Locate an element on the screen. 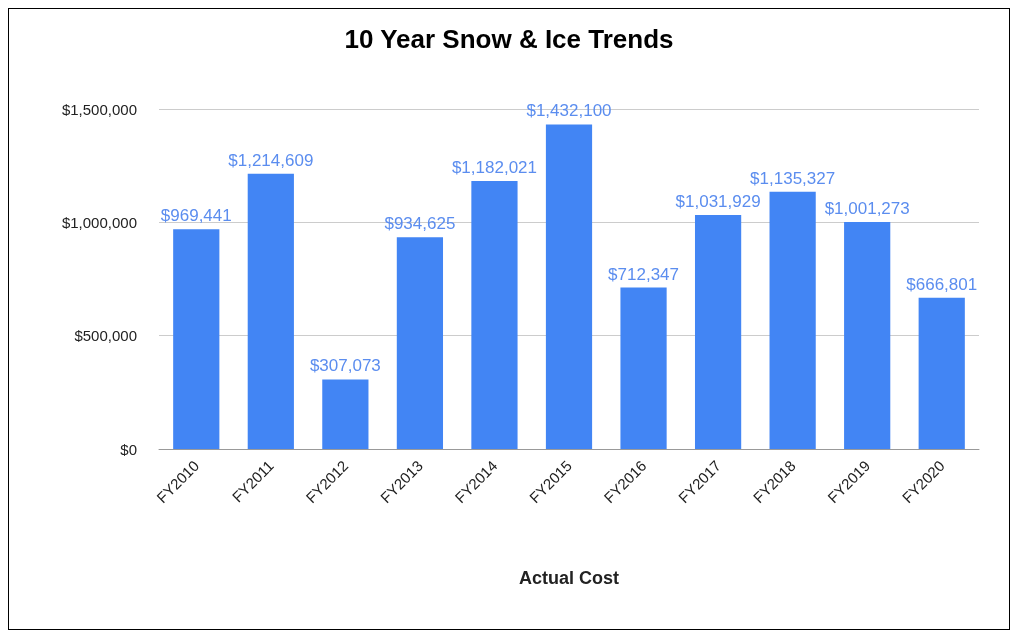 This screenshot has height=637, width=1023. data-label: $969,441 is located at coordinates (196, 216).